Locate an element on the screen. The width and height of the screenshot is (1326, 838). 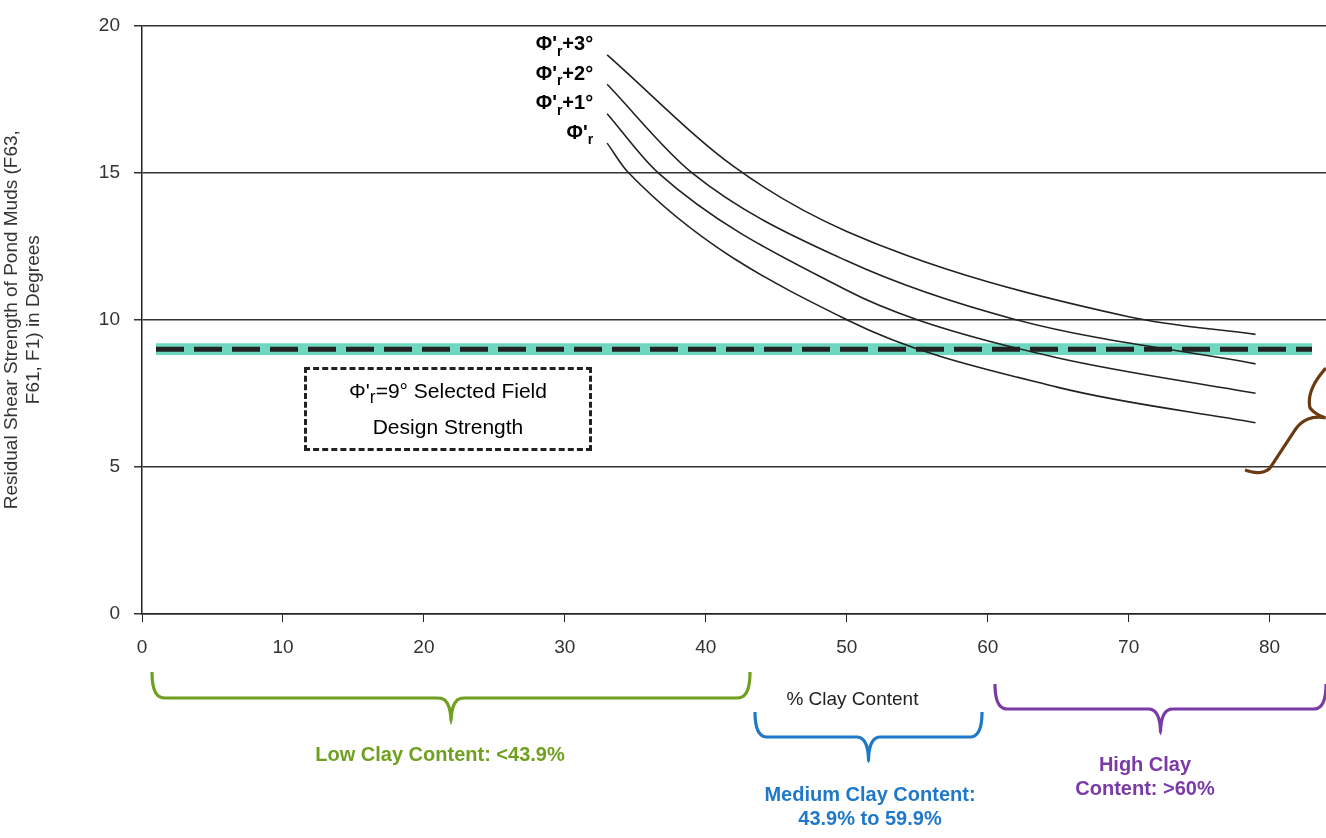
x-tick-label: 40 is located at coordinates (706, 646).